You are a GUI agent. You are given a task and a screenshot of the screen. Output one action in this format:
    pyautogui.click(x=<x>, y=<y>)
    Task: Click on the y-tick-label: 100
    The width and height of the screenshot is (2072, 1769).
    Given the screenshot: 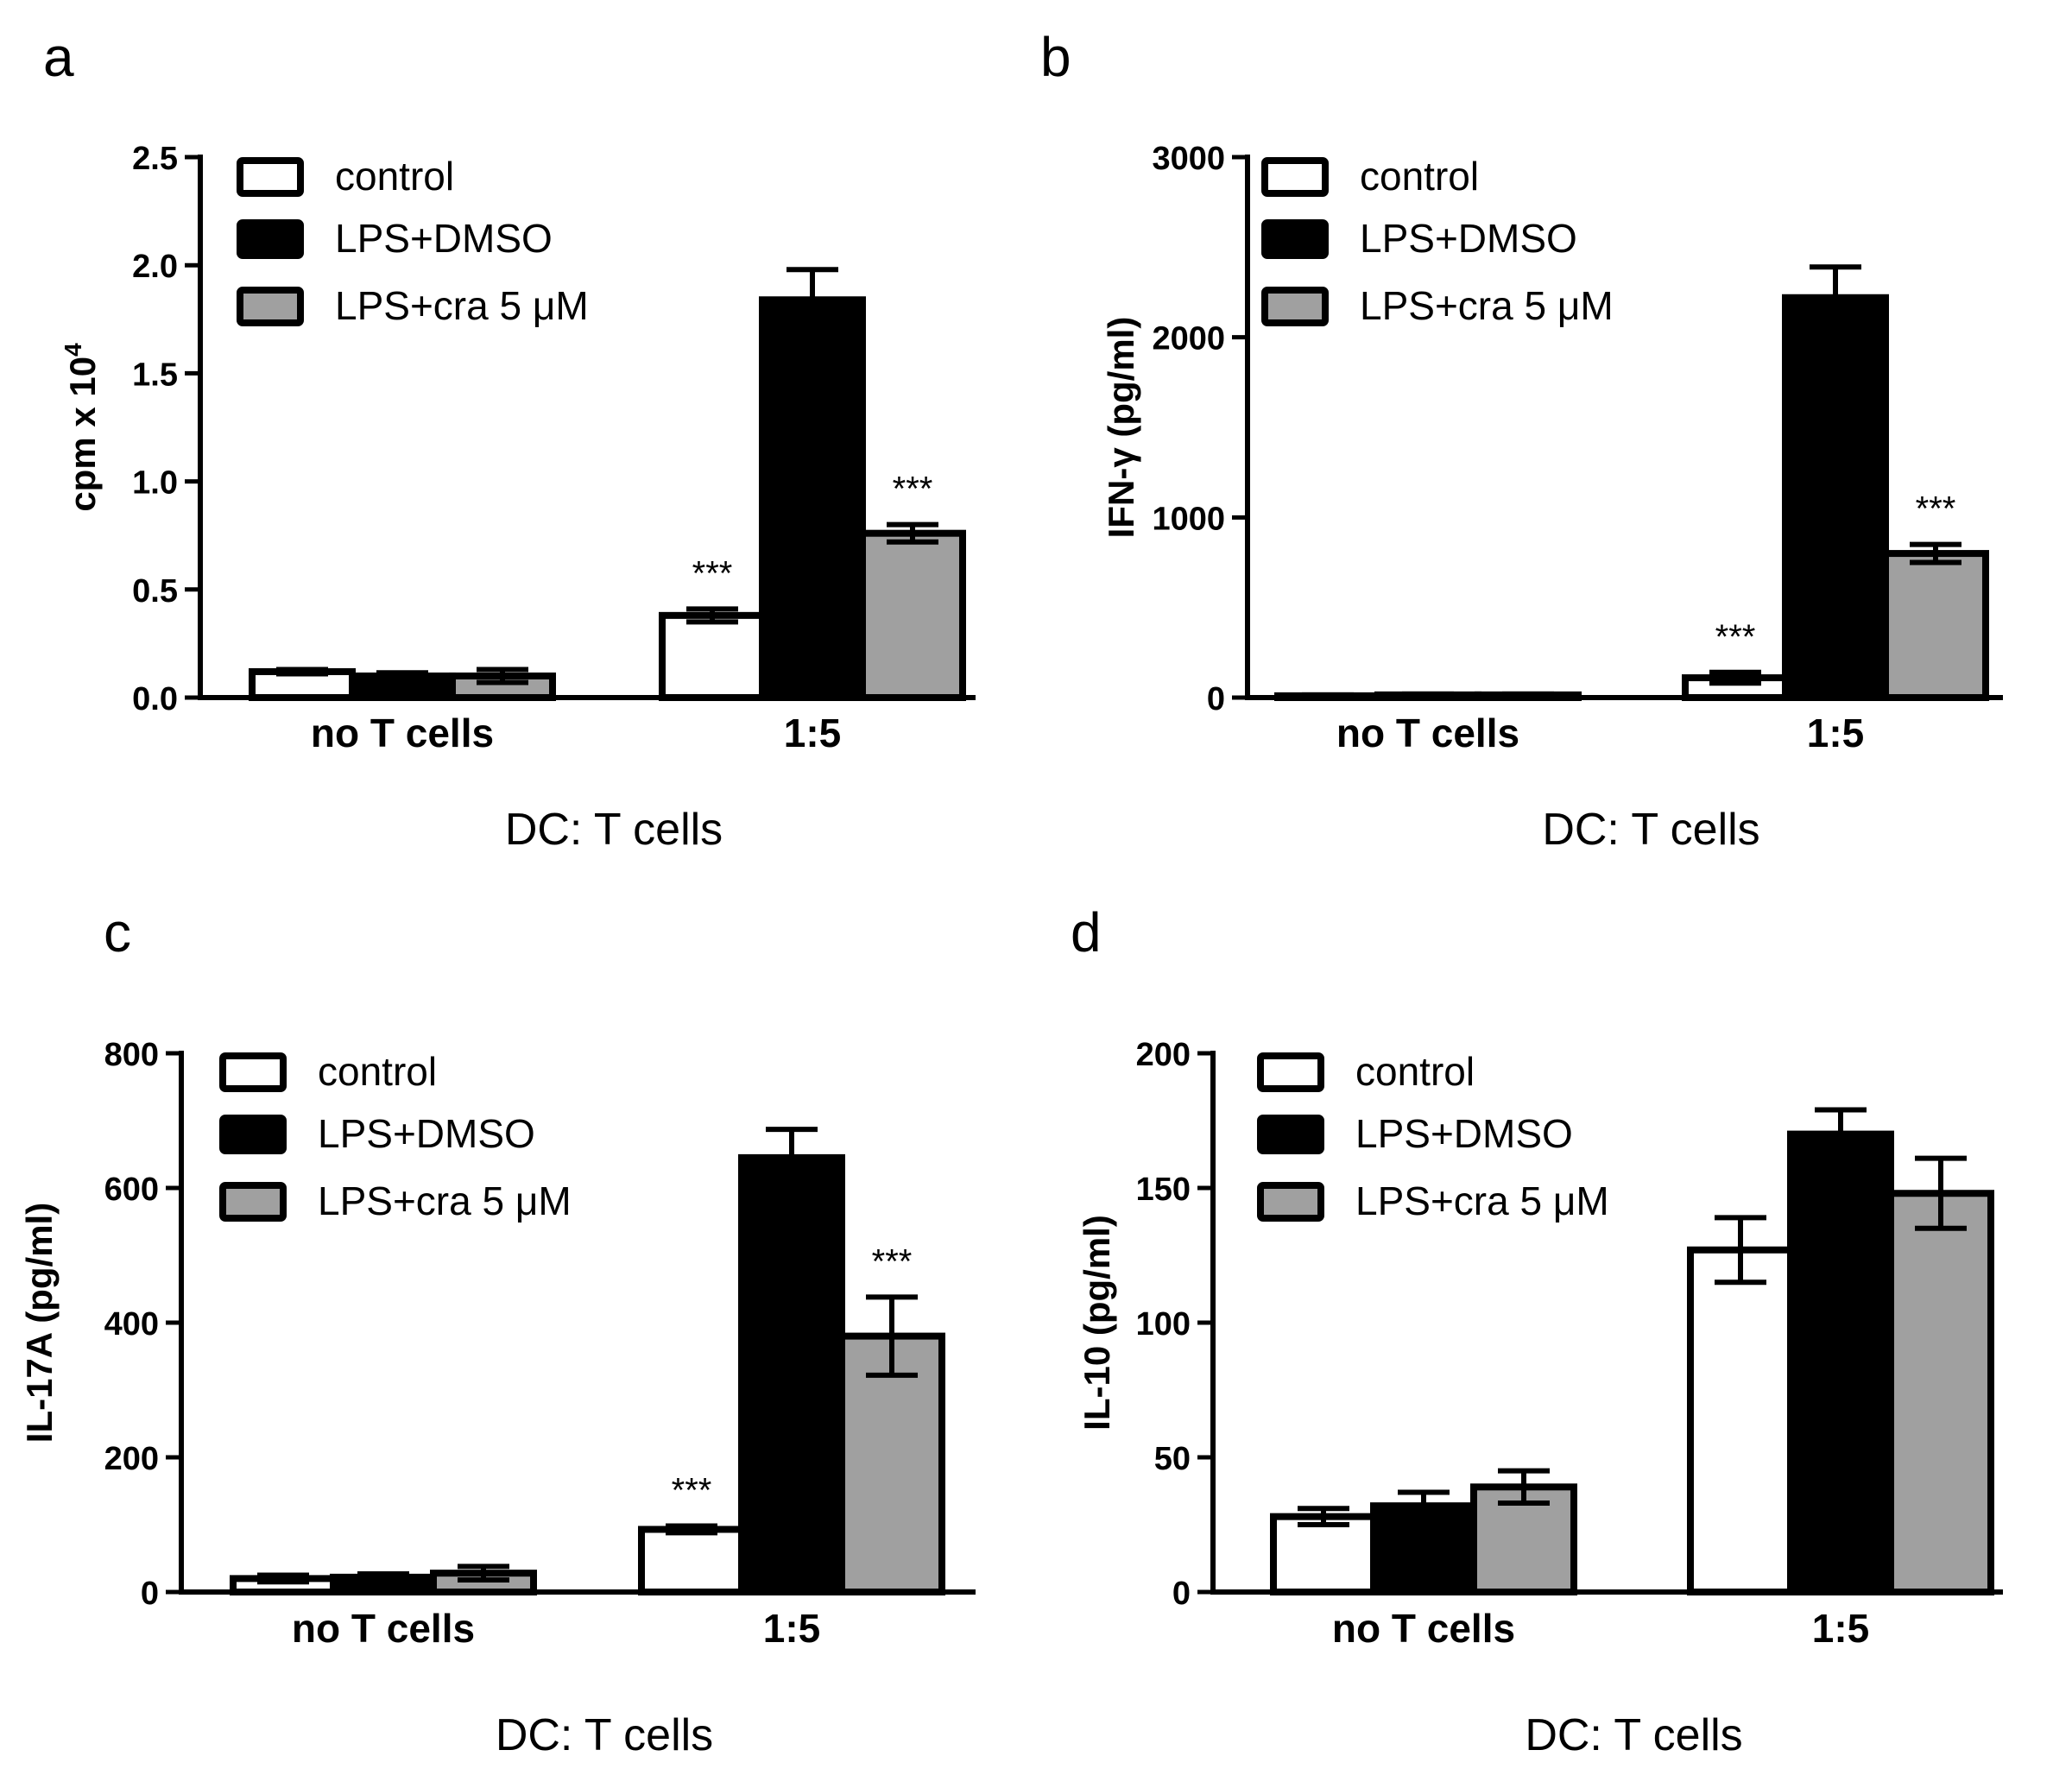 What is the action you would take?
    pyautogui.click(x=1163, y=1324)
    